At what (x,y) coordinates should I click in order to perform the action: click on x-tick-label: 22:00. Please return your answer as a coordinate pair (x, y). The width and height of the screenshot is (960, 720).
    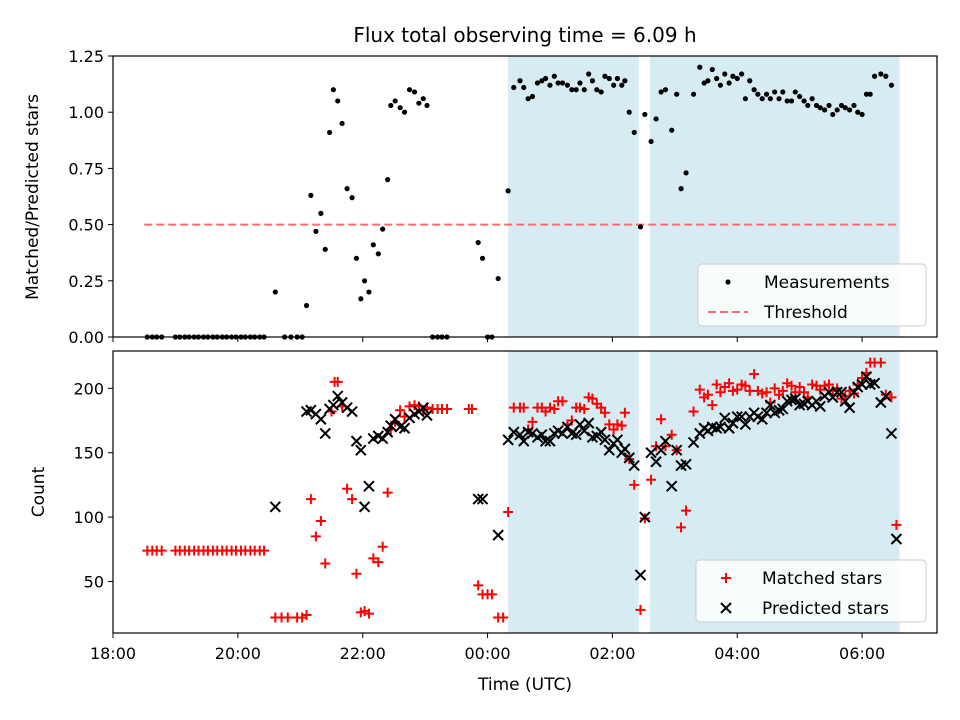
    Looking at the image, I should click on (363, 653).